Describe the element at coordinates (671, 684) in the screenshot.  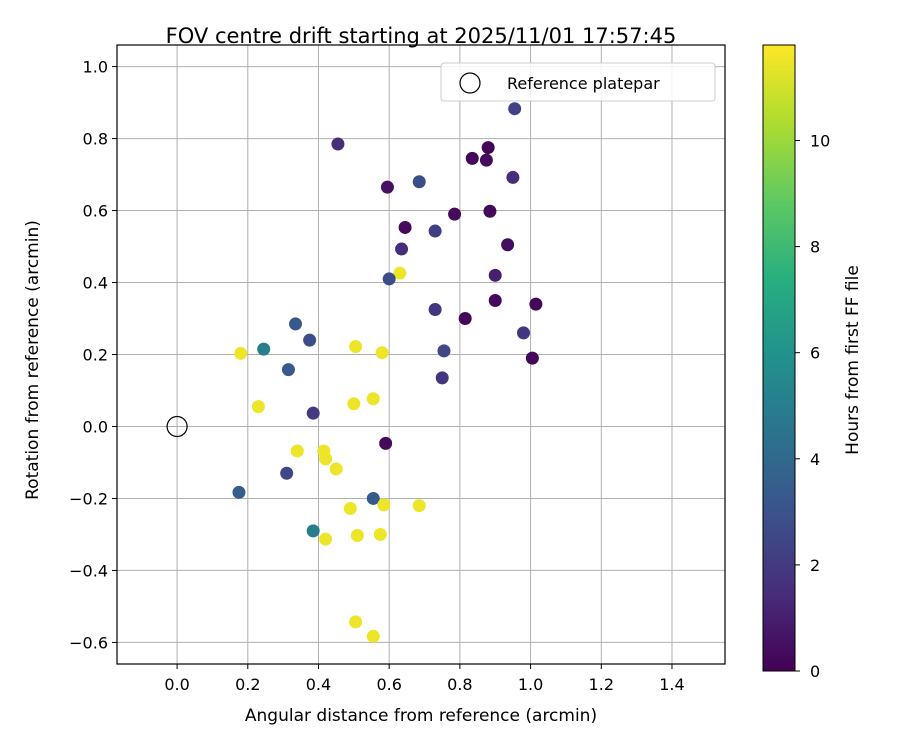
I see `x-tick-label: 1.4` at that location.